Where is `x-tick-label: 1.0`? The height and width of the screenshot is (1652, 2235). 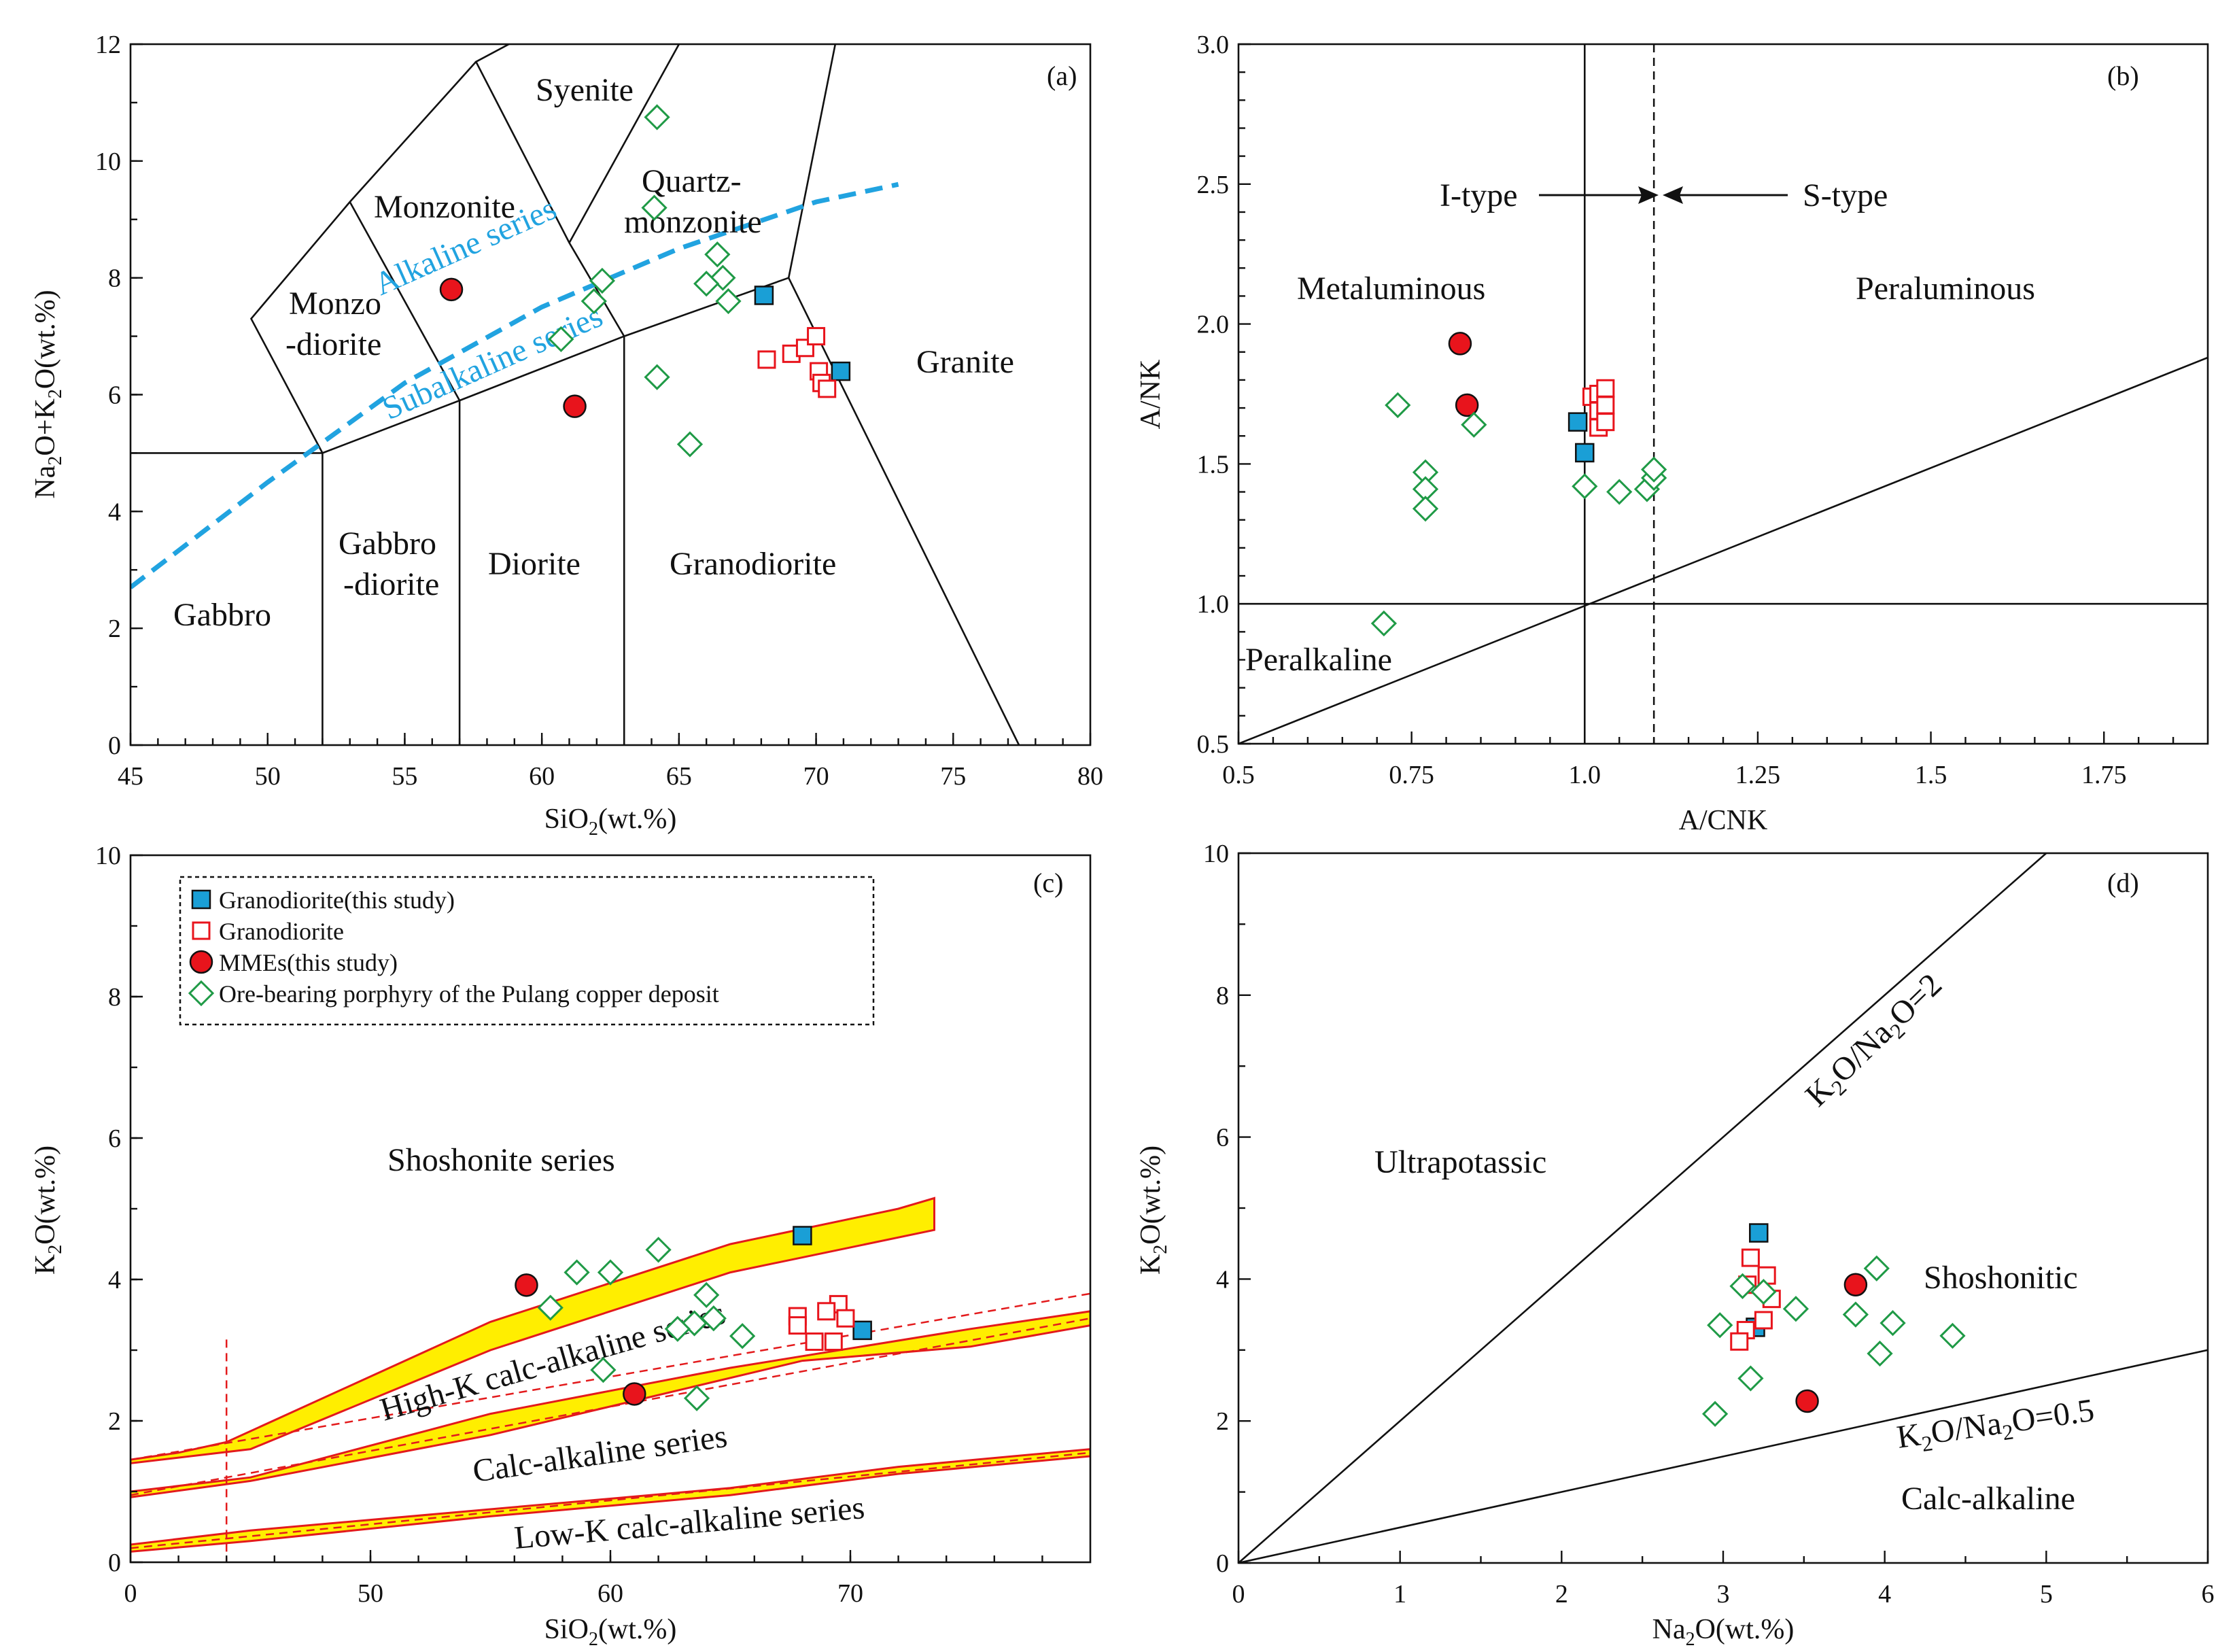 x-tick-label: 1.0 is located at coordinates (1585, 775).